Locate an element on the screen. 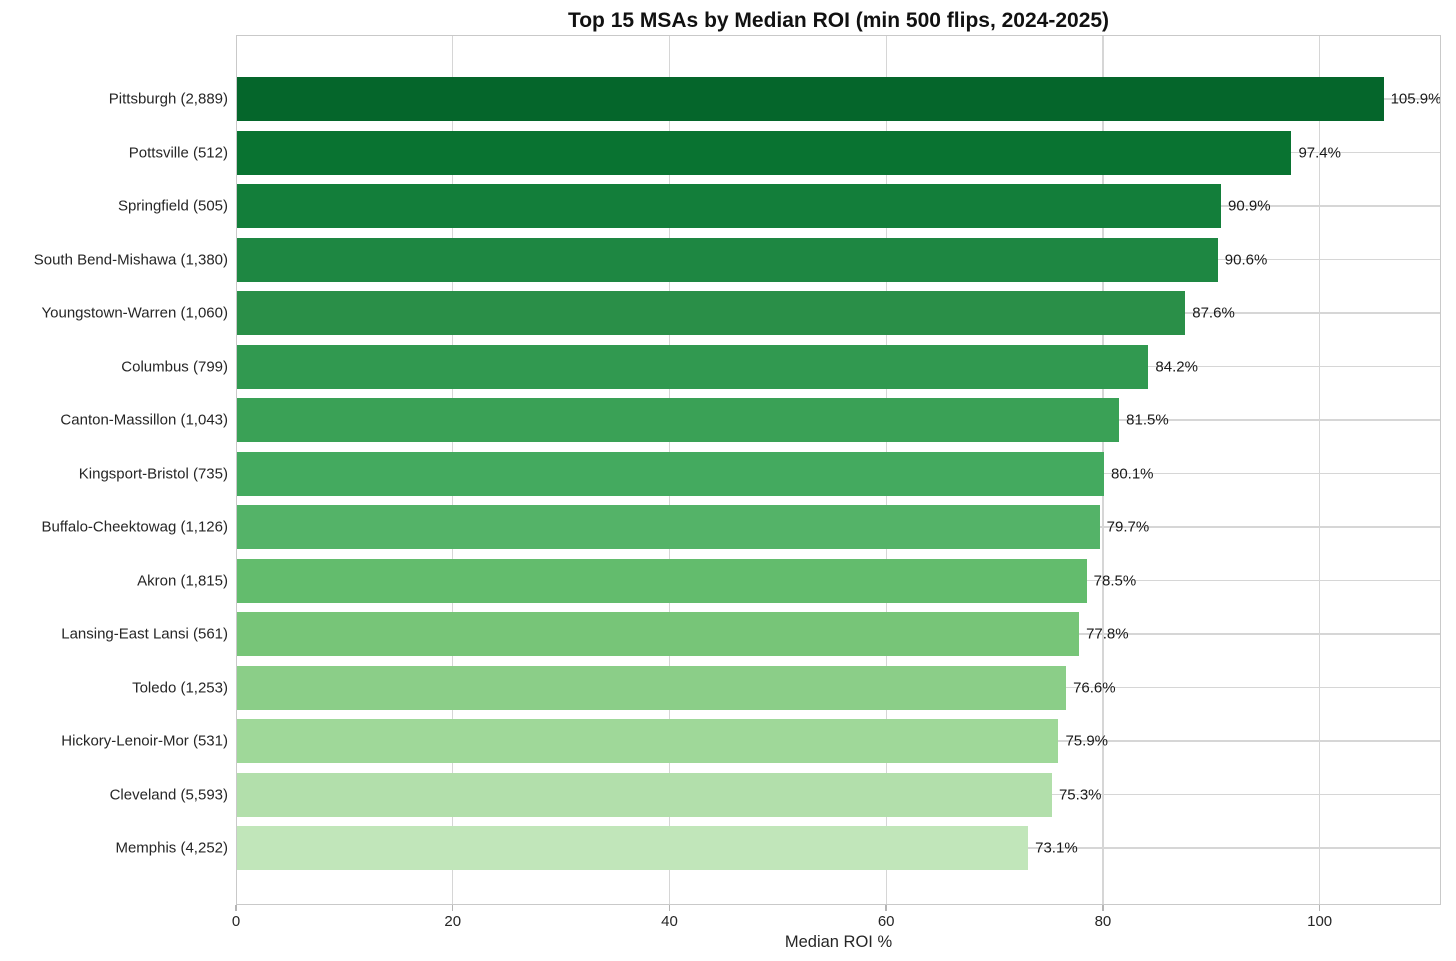 The image size is (1456, 961). y-tick-label: Akron (1,815) is located at coordinates (182, 580).